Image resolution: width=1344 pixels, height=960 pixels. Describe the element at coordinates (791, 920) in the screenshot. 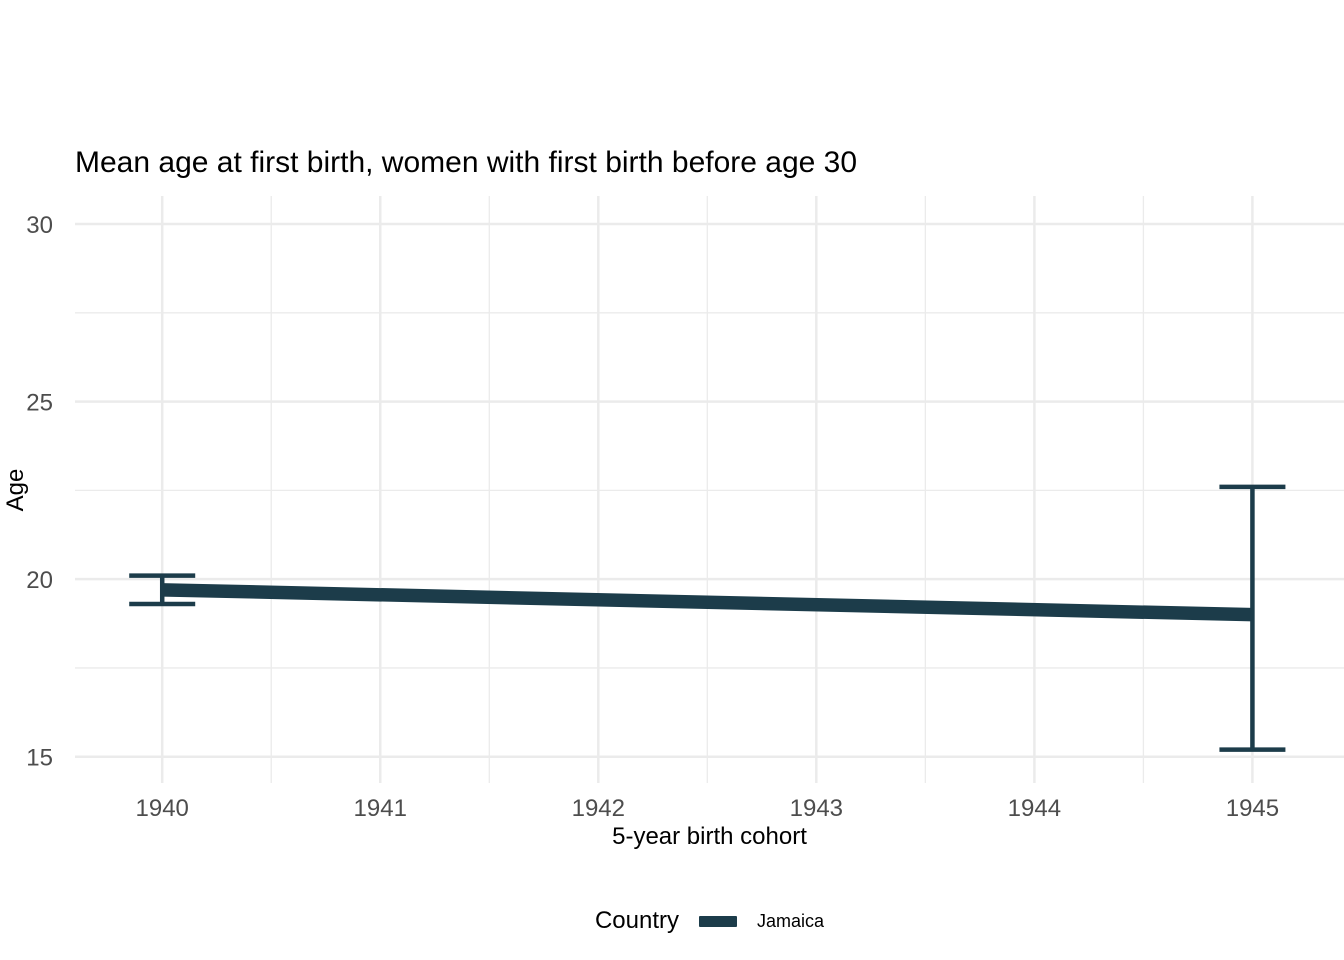

I see `legend-item-label: Jamaica` at that location.